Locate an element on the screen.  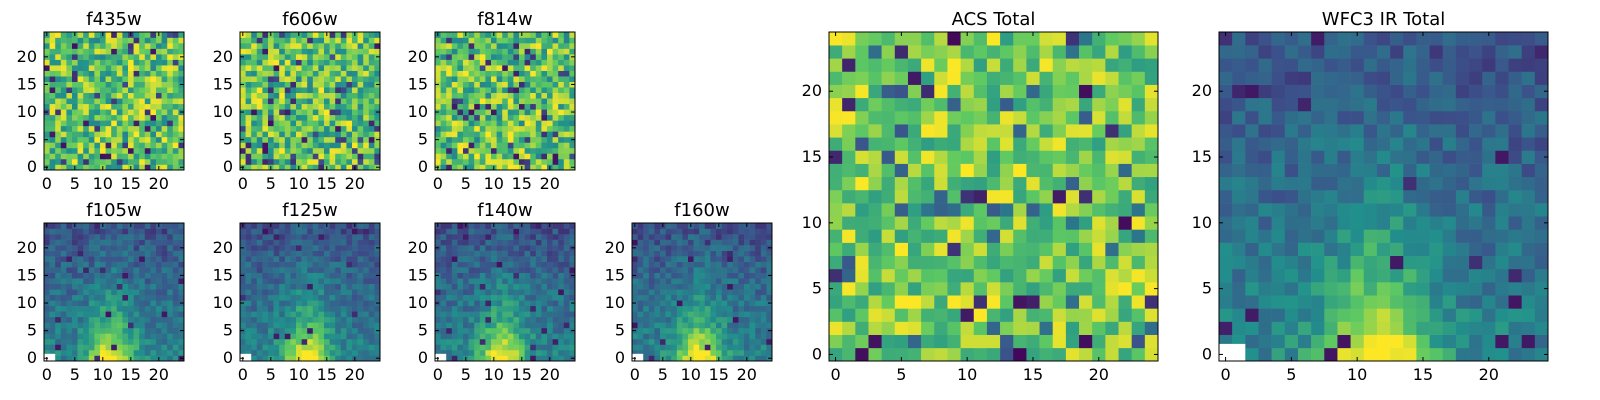
y-tick-label: 15 is located at coordinates (223, 274).